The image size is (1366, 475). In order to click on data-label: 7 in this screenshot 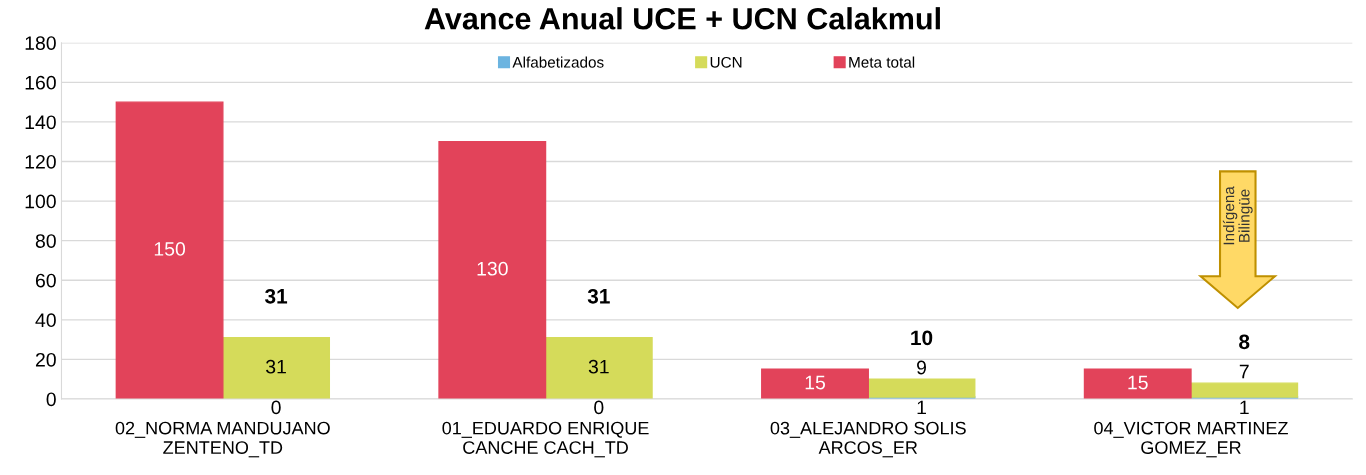, I will do `click(1244, 371)`.